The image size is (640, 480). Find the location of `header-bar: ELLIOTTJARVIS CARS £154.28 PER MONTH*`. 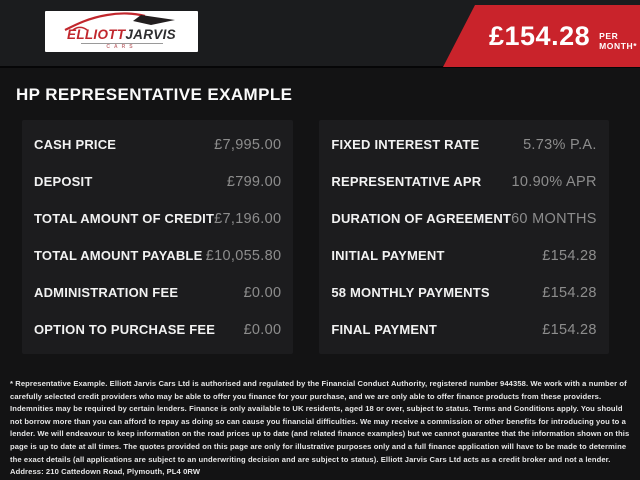

header-bar: ELLIOTTJARVIS CARS £154.28 PER MONTH* is located at coordinates (320, 34).